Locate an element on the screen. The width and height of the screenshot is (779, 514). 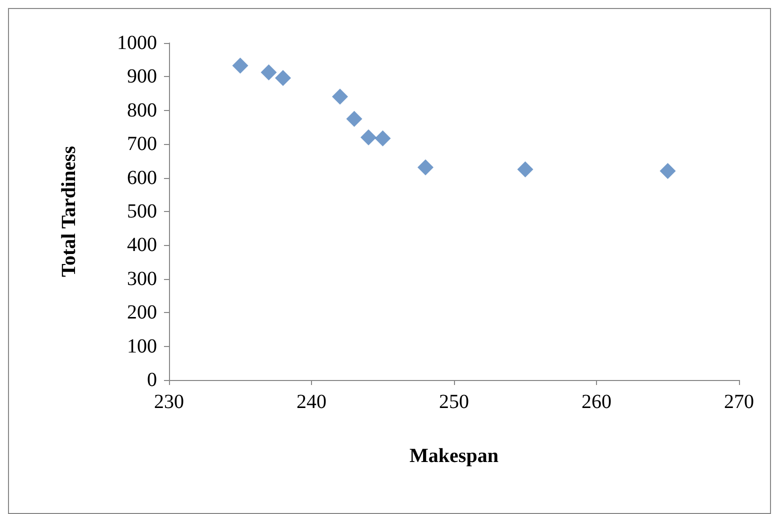
x-axis-title: Makespan is located at coordinates (454, 456).